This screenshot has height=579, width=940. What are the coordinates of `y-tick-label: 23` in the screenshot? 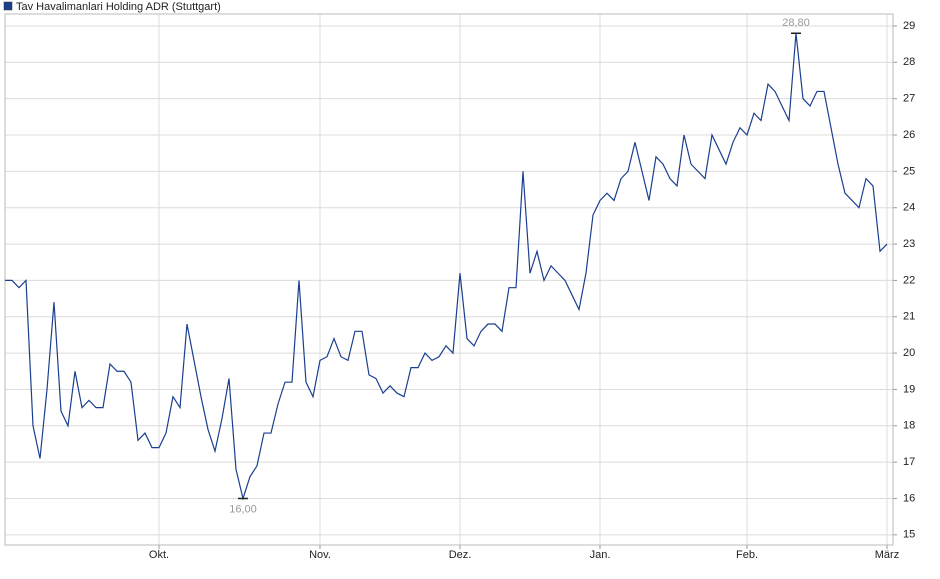 It's located at (909, 244).